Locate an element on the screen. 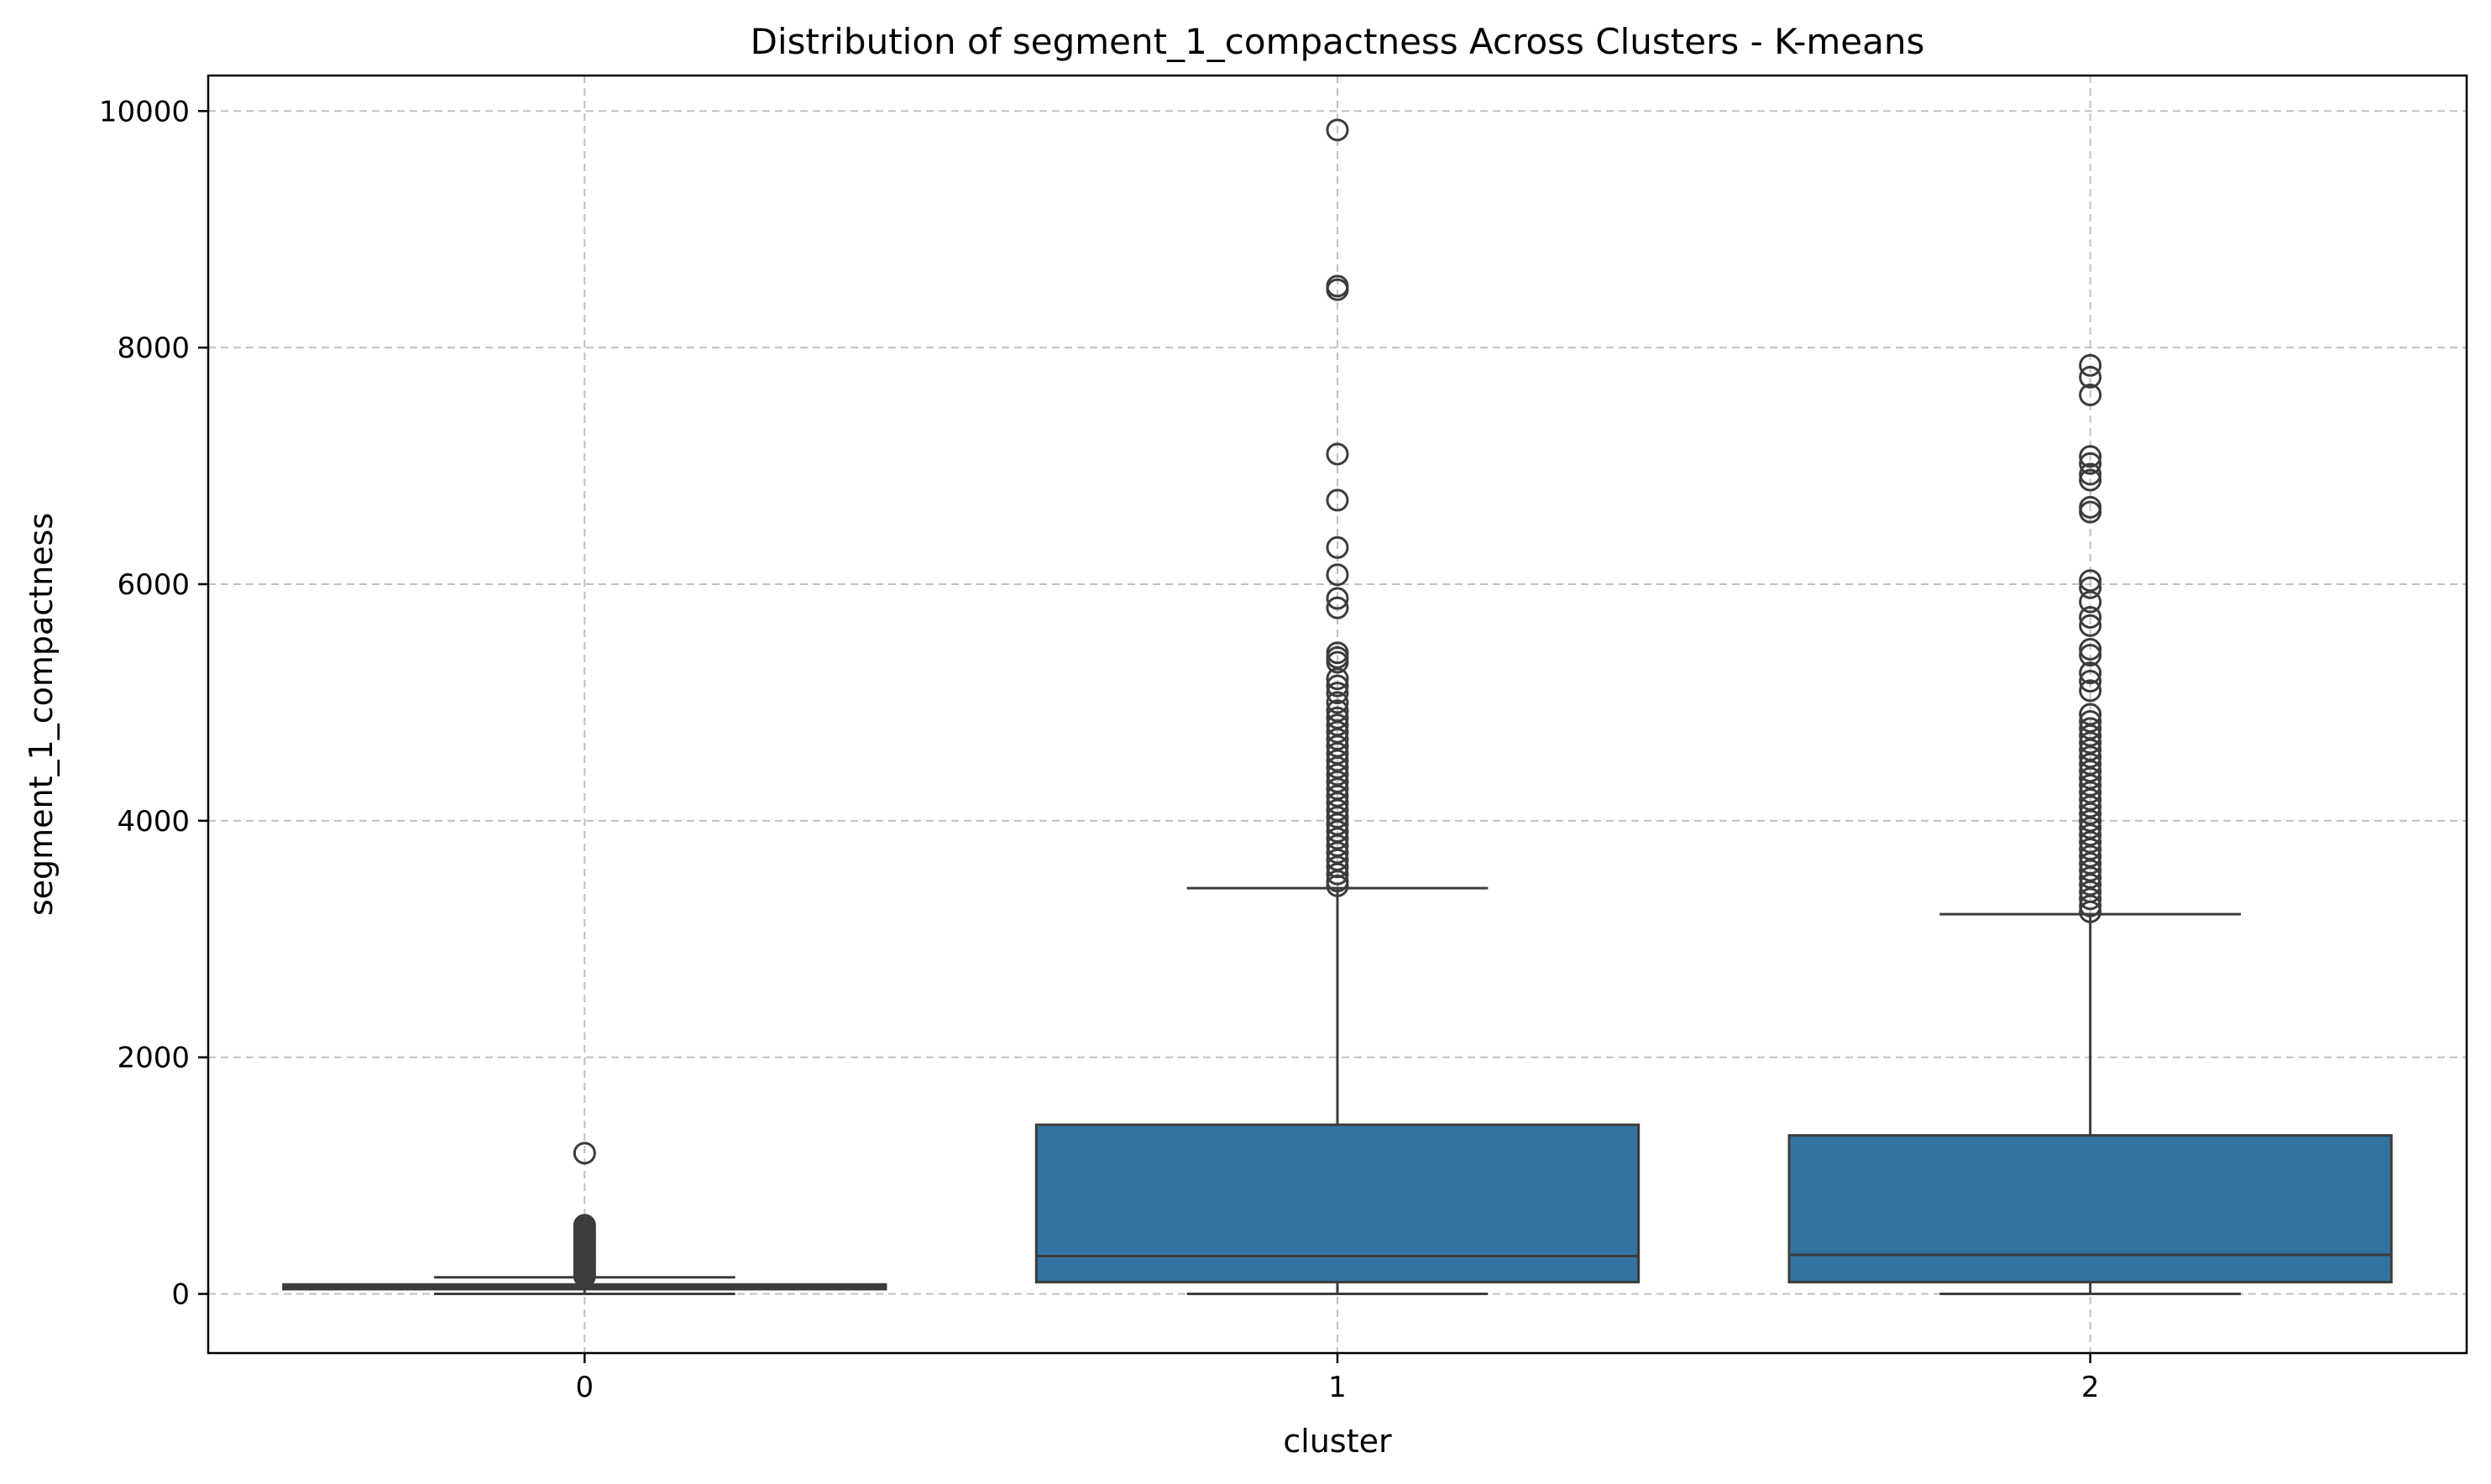 The width and height of the screenshot is (2491, 1484). y-tick-label: 4000 is located at coordinates (153, 822).